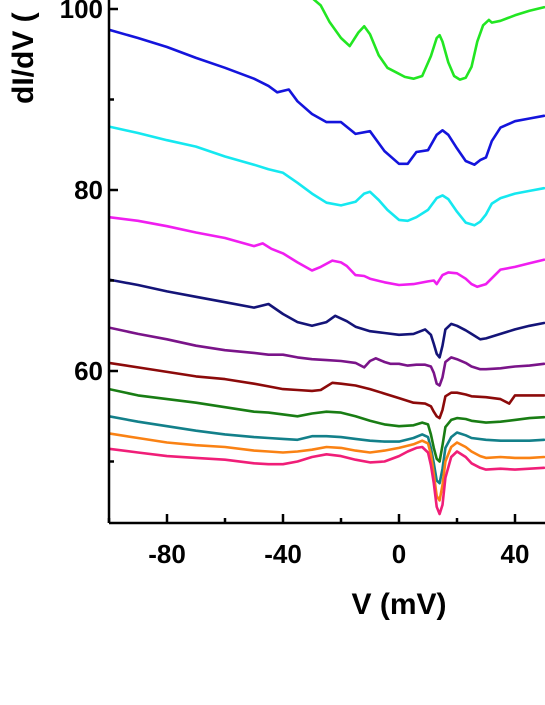  What do you see at coordinates (283, 554) in the screenshot?
I see `x-tick-label: -40` at bounding box center [283, 554].